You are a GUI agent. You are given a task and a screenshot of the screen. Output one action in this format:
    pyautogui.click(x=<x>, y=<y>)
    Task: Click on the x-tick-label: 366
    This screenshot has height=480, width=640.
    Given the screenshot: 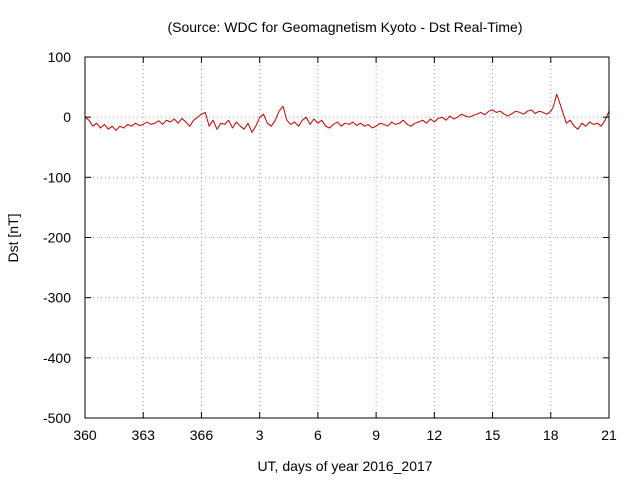 What is the action you would take?
    pyautogui.click(x=202, y=435)
    